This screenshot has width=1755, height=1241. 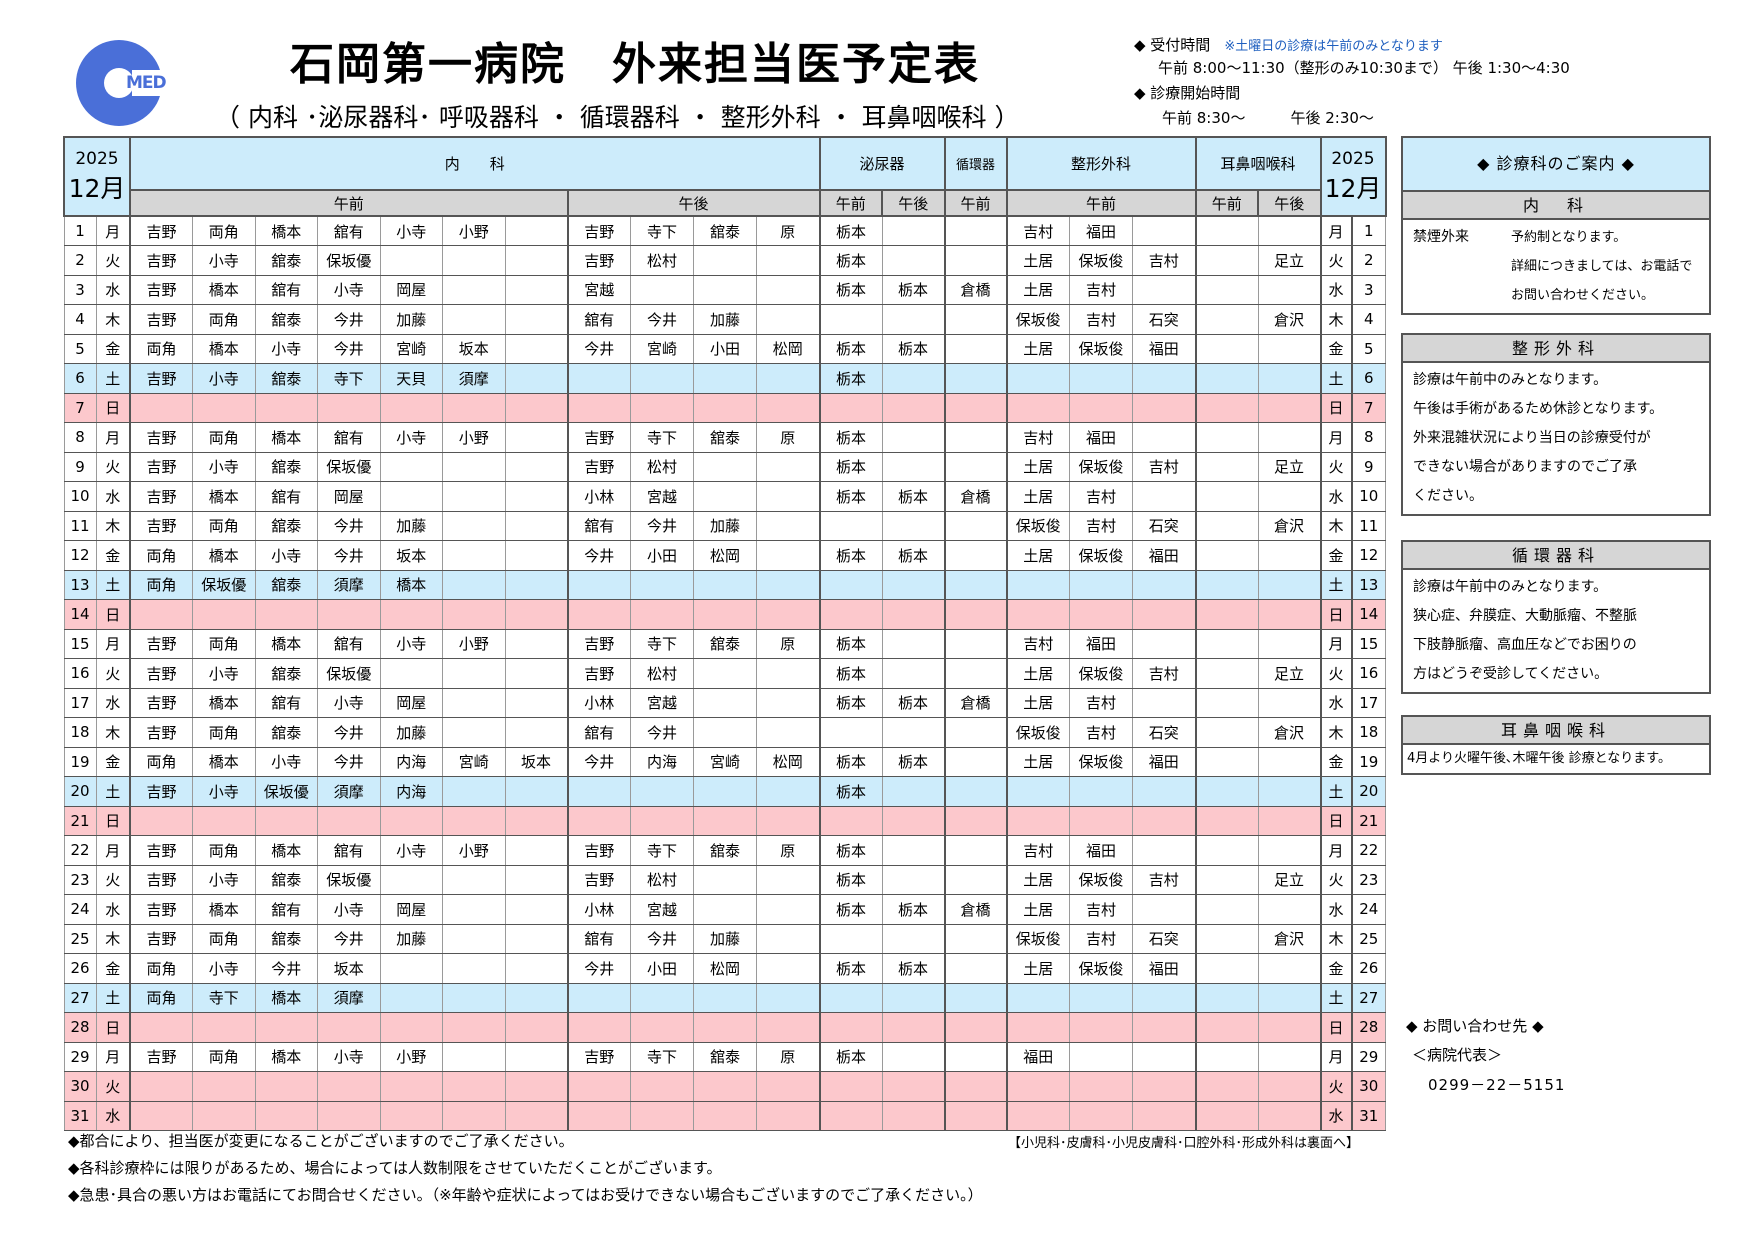 I want to click on schedule-row: 21 日日 21, so click(x=724, y=820).